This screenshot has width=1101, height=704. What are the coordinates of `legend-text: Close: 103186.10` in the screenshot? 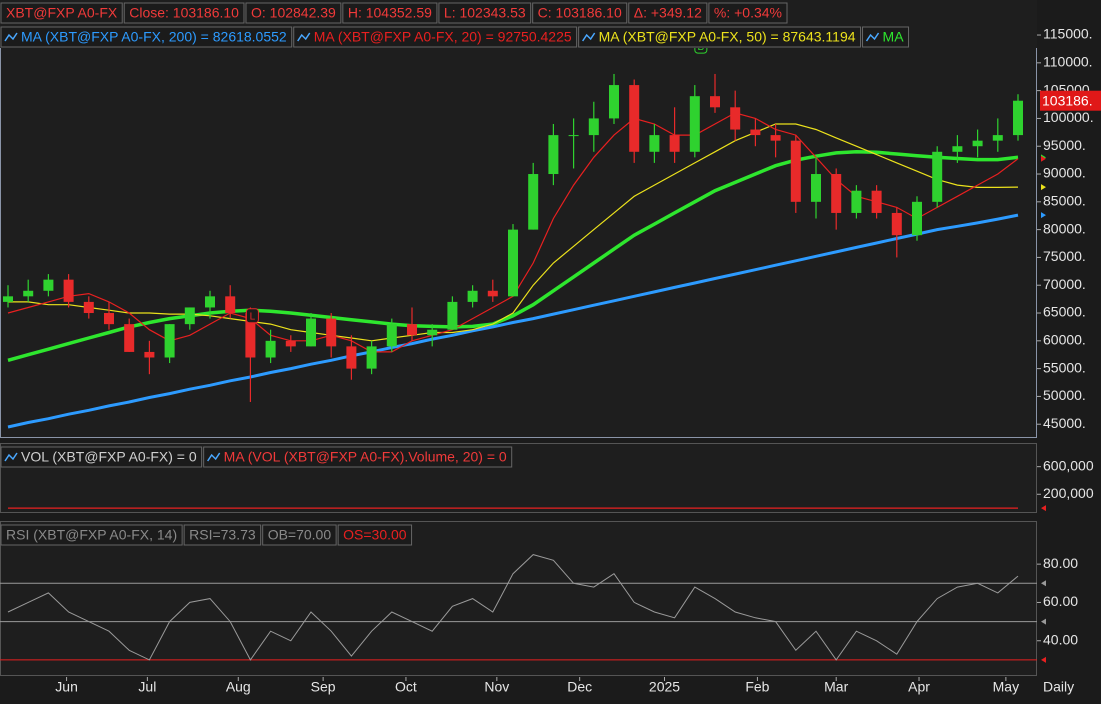 It's located at (184, 13).